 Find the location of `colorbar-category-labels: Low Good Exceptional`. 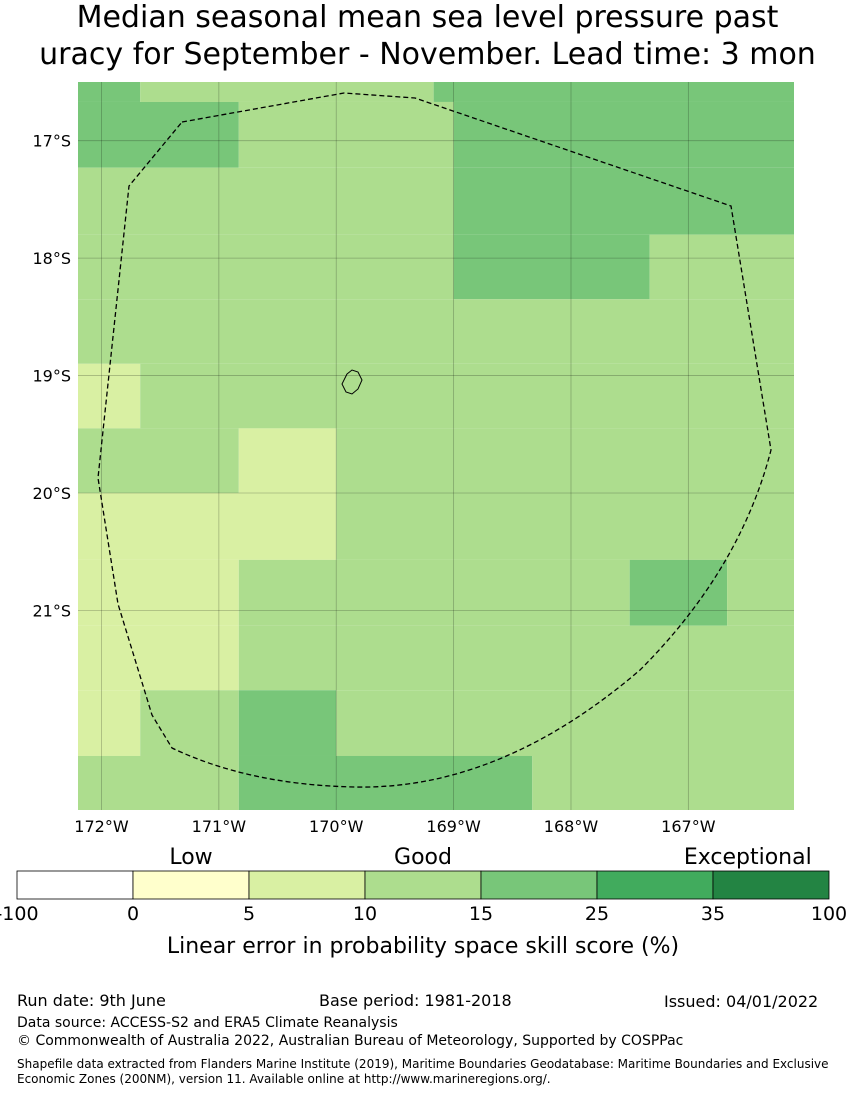

colorbar-category-labels: Low Good Exceptional is located at coordinates (490, 857).